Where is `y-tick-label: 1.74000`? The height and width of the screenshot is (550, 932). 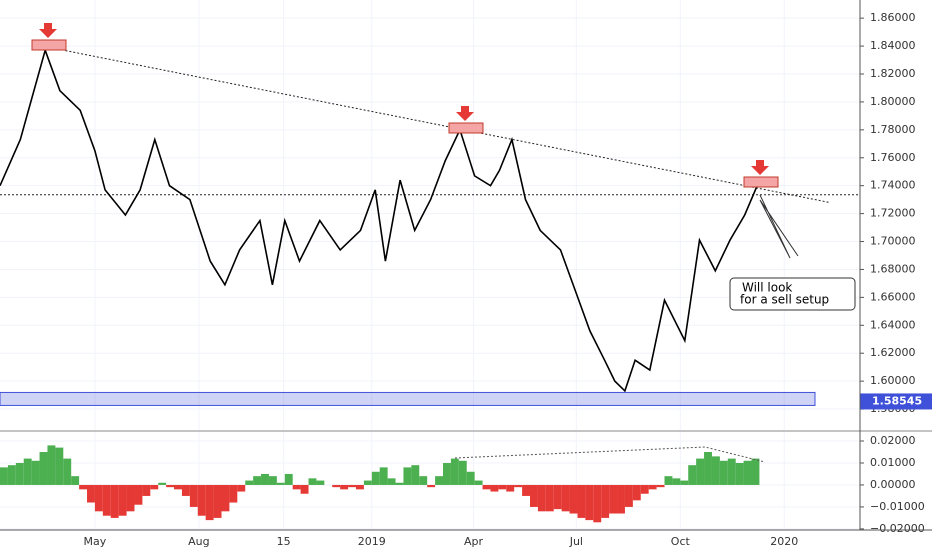 y-tick-label: 1.74000 is located at coordinates (893, 185).